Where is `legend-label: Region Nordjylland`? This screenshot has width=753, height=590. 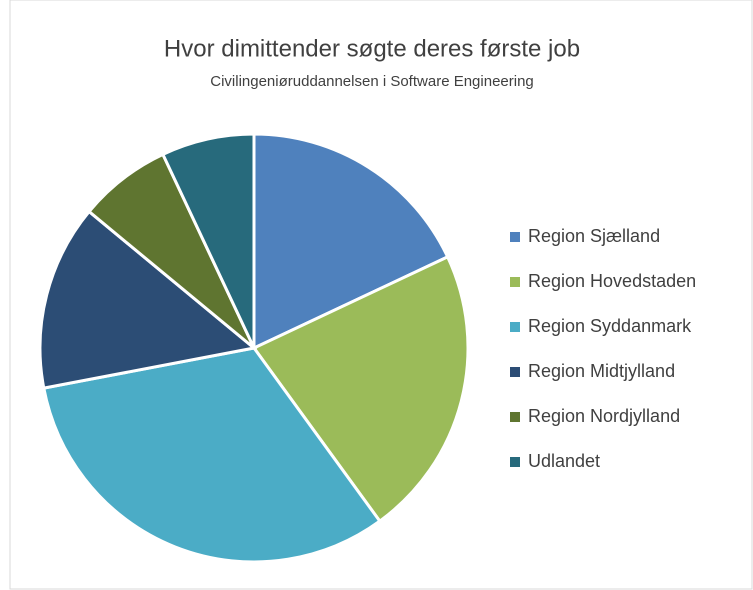 legend-label: Region Nordjylland is located at coordinates (604, 416).